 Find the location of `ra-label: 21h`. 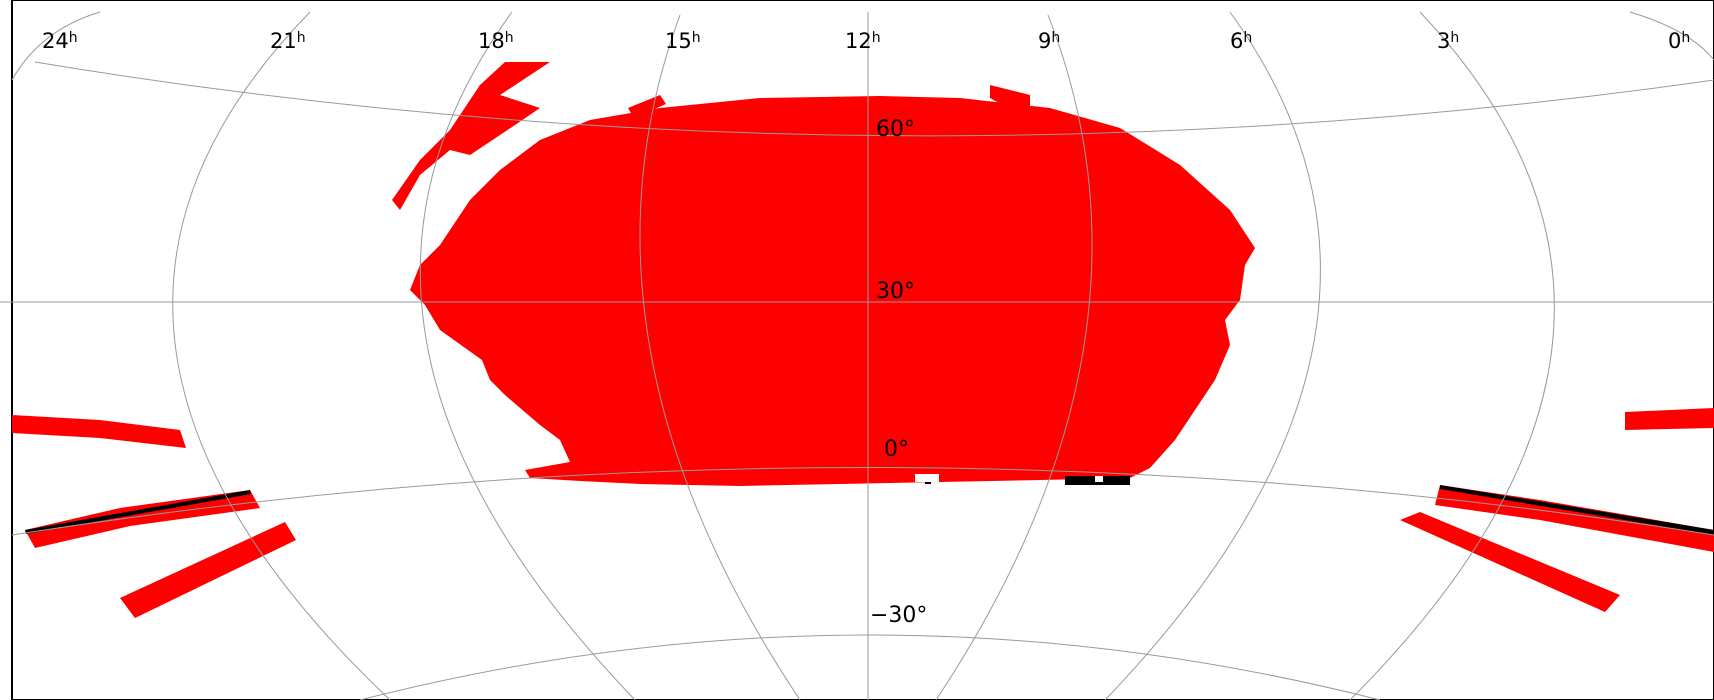

ra-label: 21h is located at coordinates (288, 41).